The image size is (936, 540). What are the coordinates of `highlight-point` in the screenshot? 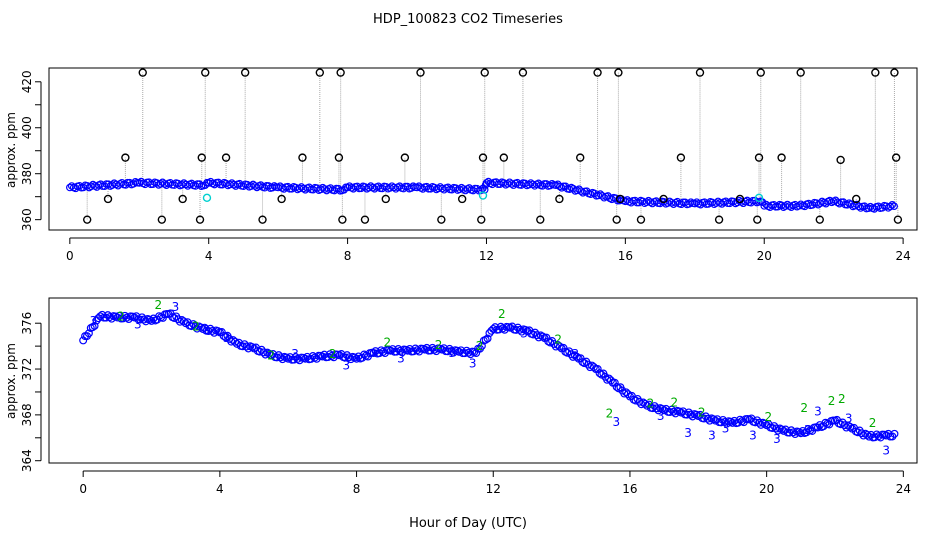 It's located at (483, 195).